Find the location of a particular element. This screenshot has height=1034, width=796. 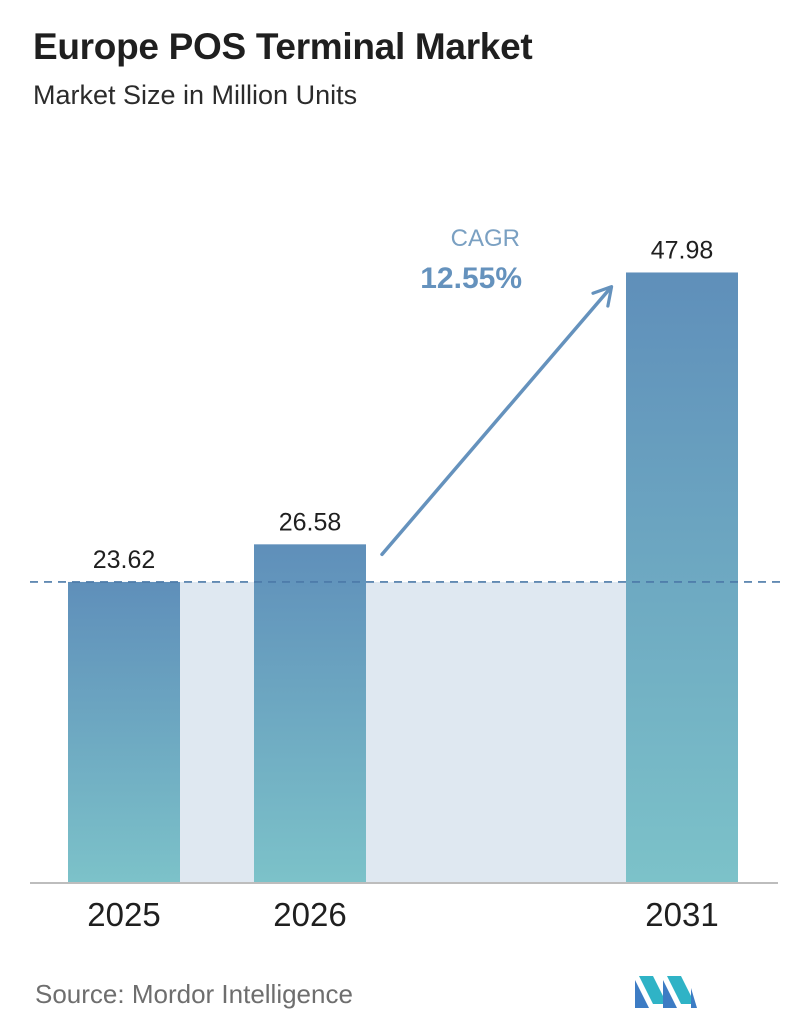

cagr-arrow is located at coordinates (497, 421).